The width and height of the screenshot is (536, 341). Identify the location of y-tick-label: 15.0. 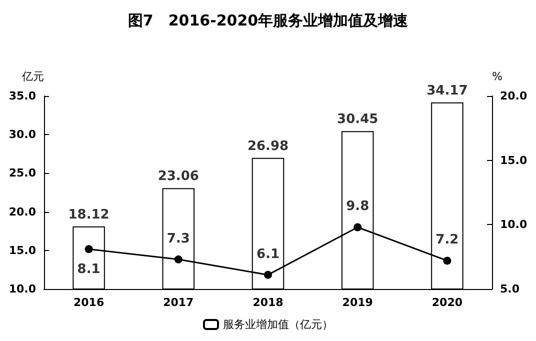
(22, 250).